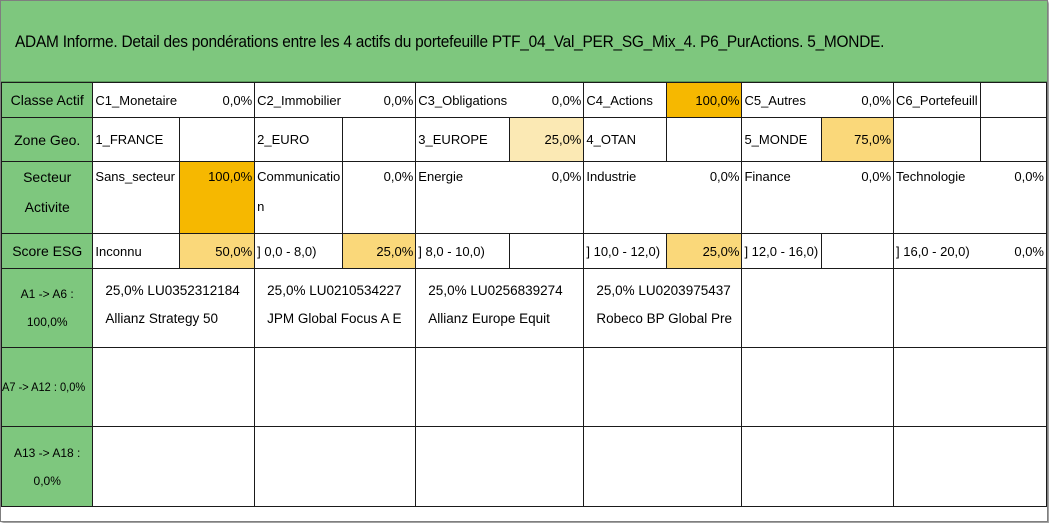 This screenshot has height=523, width=1049. I want to click on esg-value-1: 50,0%, so click(217, 251).